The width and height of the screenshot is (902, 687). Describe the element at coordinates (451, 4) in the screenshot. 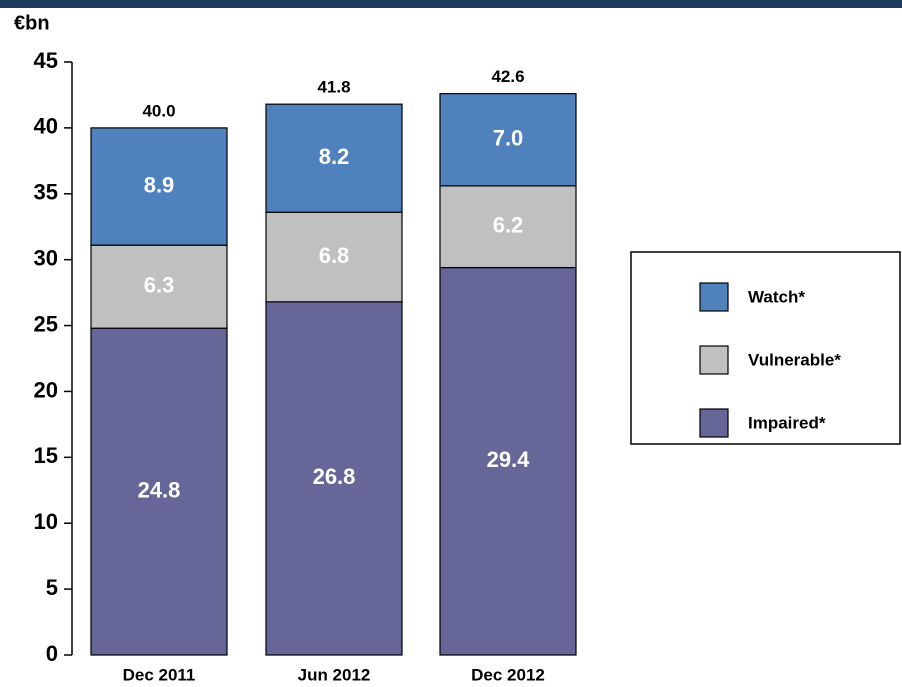

I see `top-bar` at that location.